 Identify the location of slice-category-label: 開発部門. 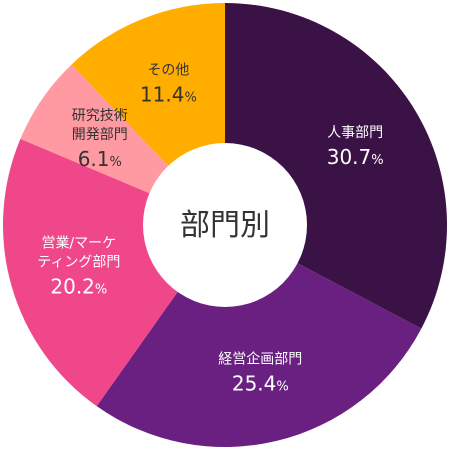
(100, 135).